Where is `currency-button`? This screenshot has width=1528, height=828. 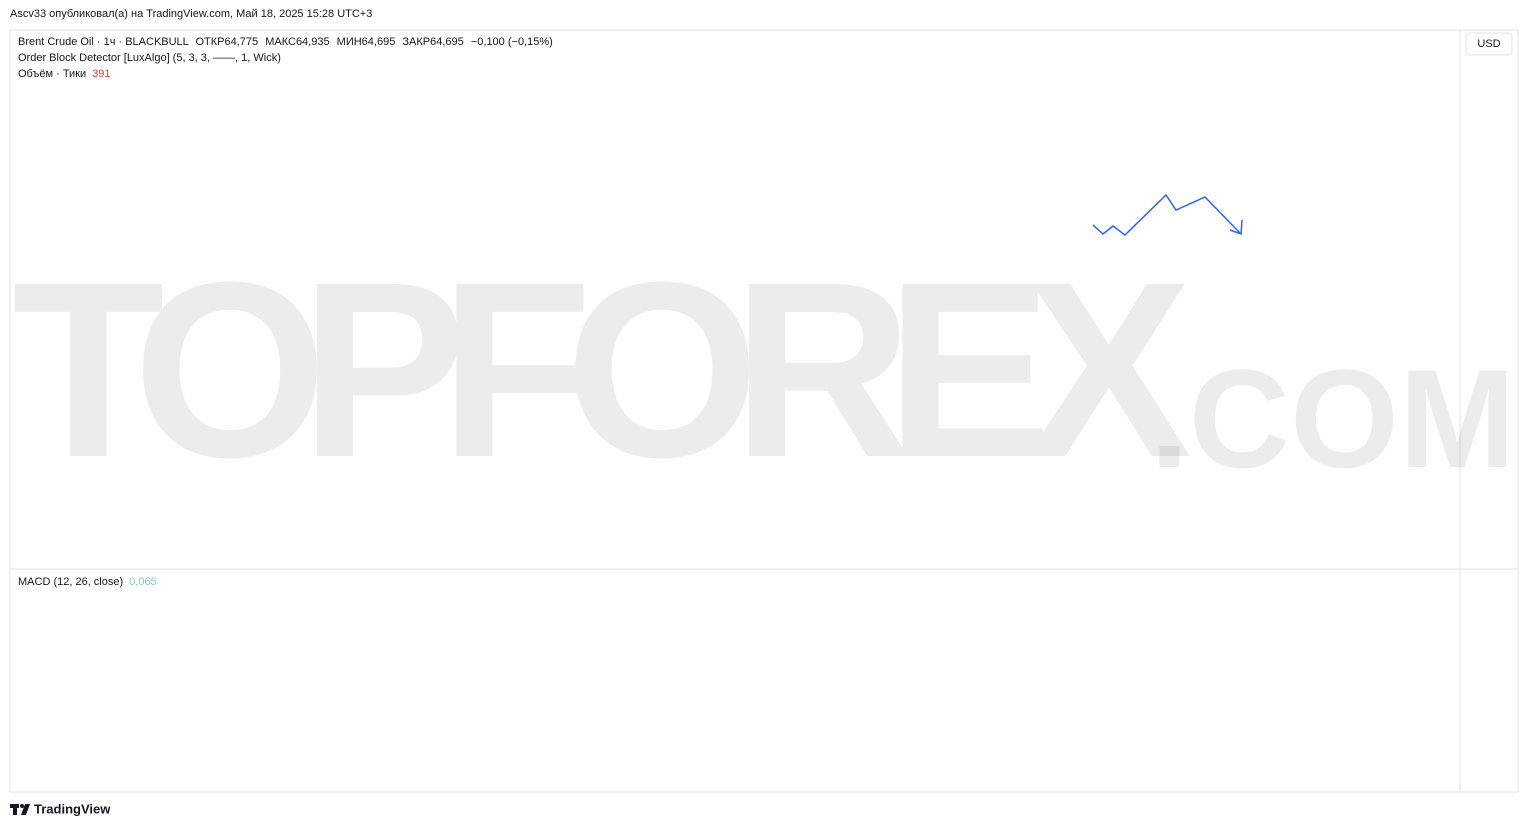 currency-button is located at coordinates (1489, 44).